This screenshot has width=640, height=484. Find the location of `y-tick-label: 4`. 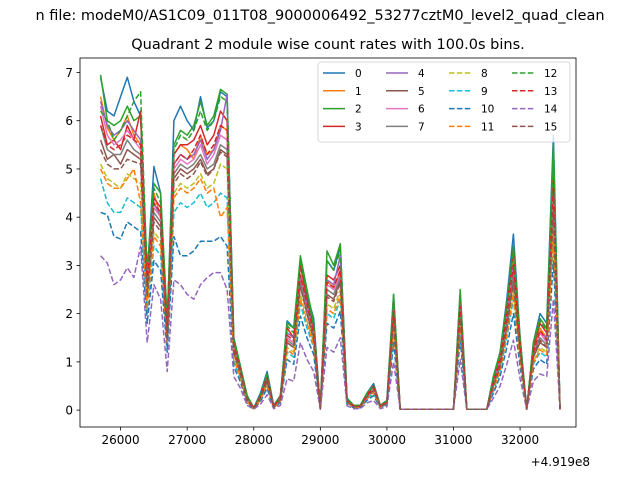

y-tick-label: 4 is located at coordinates (69, 218).